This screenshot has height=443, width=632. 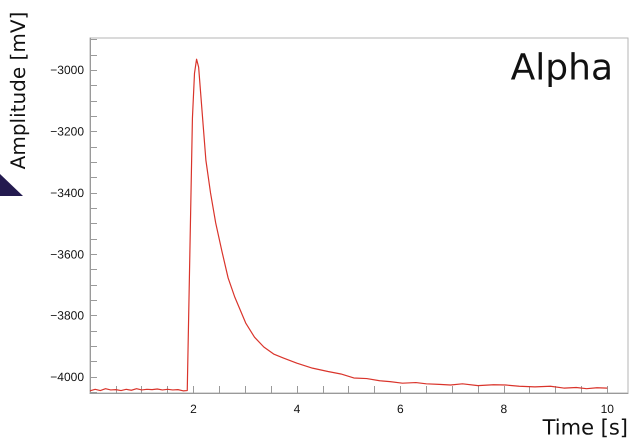 What do you see at coordinates (400, 409) in the screenshot?
I see `x-tick-label: 6` at bounding box center [400, 409].